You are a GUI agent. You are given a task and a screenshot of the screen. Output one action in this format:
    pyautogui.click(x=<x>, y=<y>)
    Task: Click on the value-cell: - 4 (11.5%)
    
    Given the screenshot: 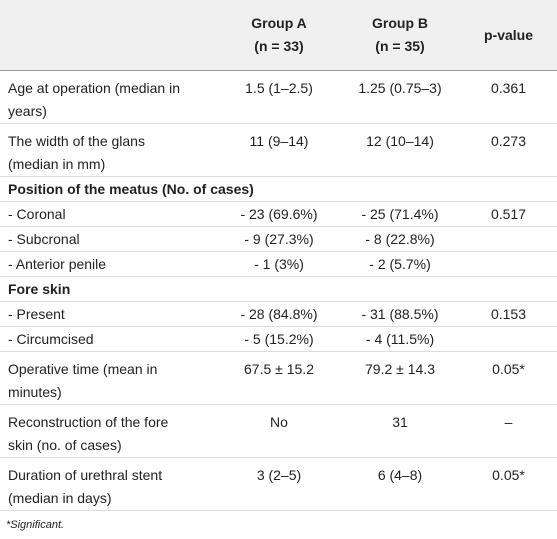 What is the action you would take?
    pyautogui.click(x=400, y=339)
    